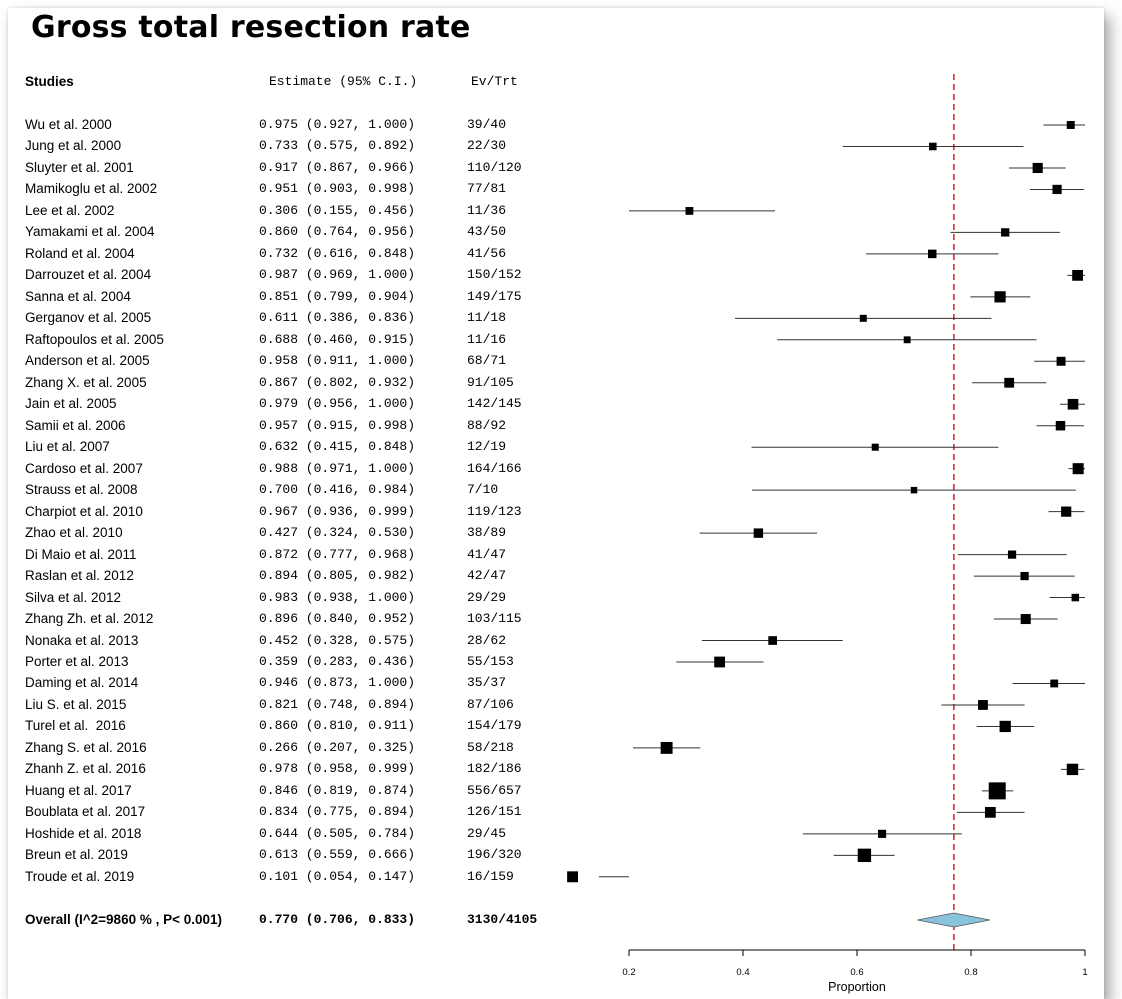 This screenshot has width=1122, height=999. What do you see at coordinates (494, 167) in the screenshot?
I see `events-total: 110/120` at bounding box center [494, 167].